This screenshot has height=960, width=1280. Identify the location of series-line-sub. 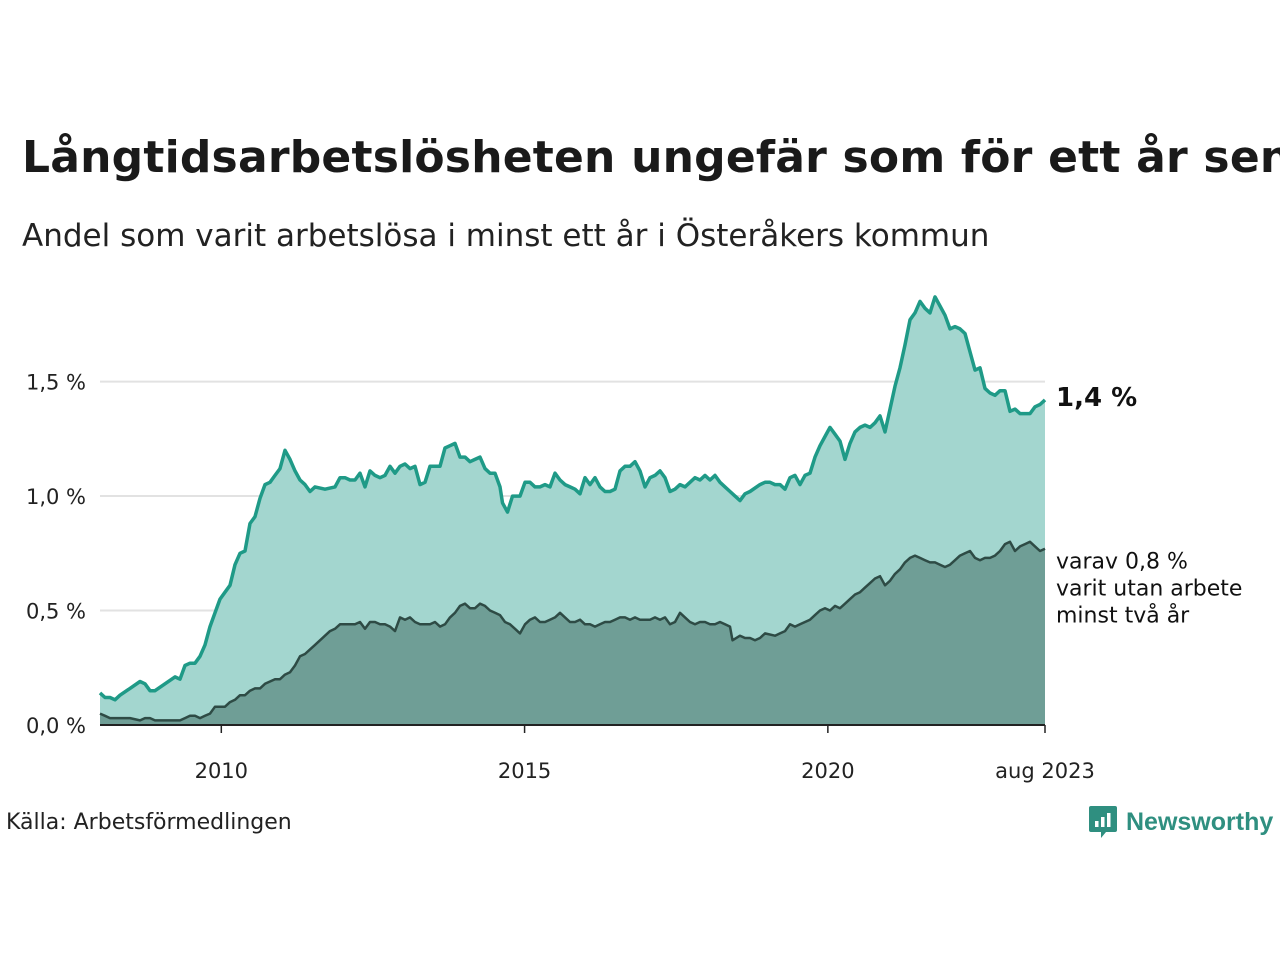
(572, 631).